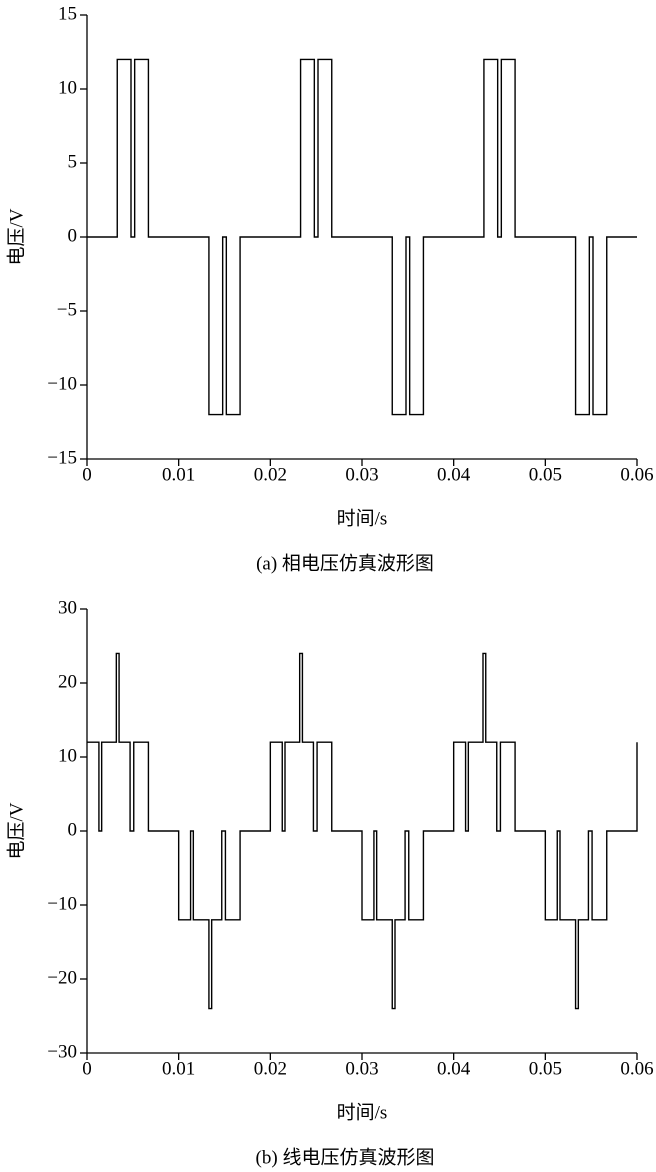  I want to click on y-tick-label: 5, so click(73, 161).